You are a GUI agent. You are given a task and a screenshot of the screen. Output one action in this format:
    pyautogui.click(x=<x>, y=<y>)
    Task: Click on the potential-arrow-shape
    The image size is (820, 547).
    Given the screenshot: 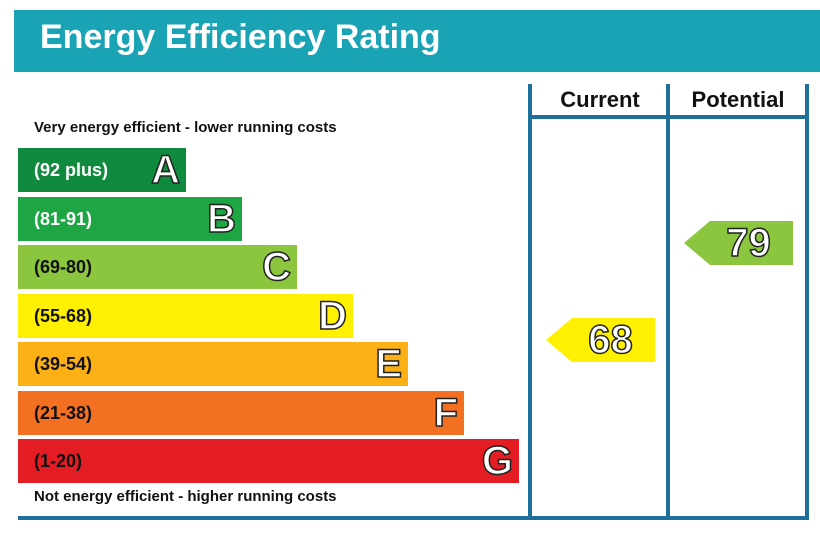 What is the action you would take?
    pyautogui.click(x=738, y=242)
    